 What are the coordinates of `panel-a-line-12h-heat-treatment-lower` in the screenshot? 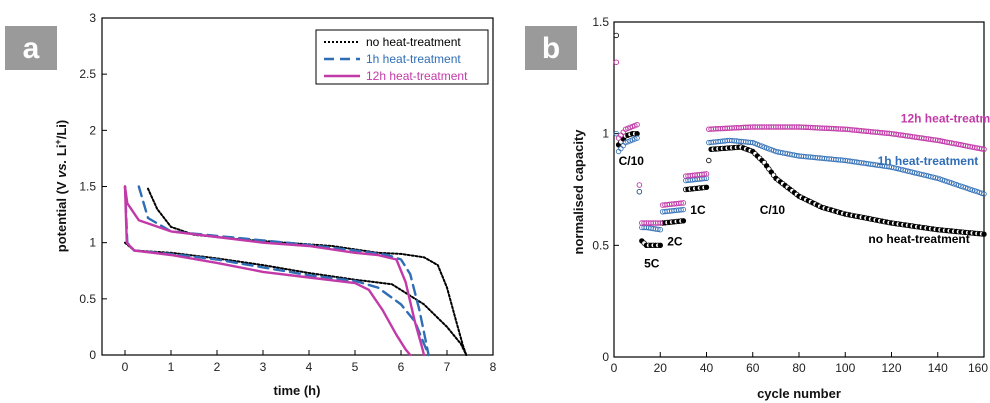 It's located at (267, 271).